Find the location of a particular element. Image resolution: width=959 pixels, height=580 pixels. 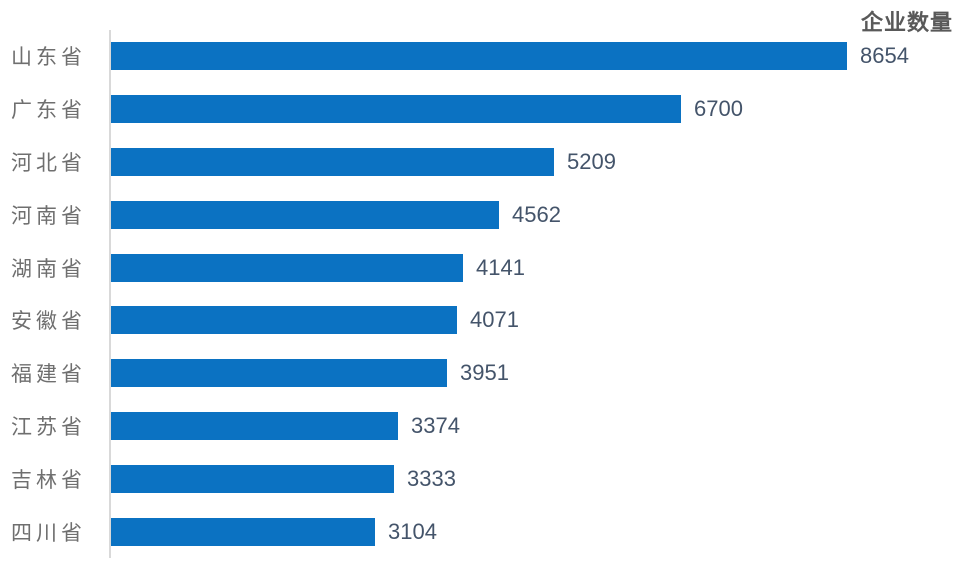

category-label: 四川省 is located at coordinates (48, 532).